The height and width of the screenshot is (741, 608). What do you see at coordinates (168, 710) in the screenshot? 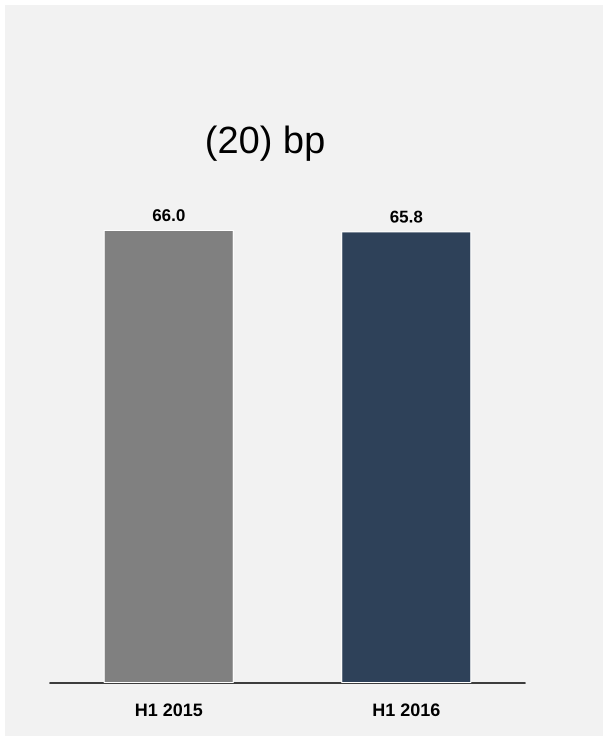
I see `x-tick-label: H1 2015` at bounding box center [168, 710].